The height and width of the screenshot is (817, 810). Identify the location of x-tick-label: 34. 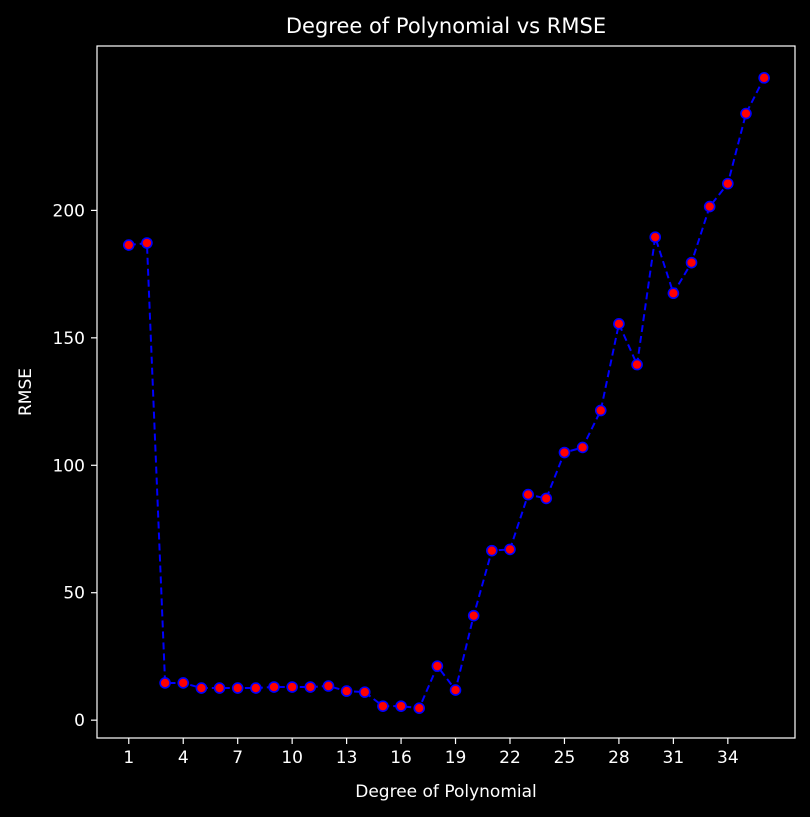
(728, 758).